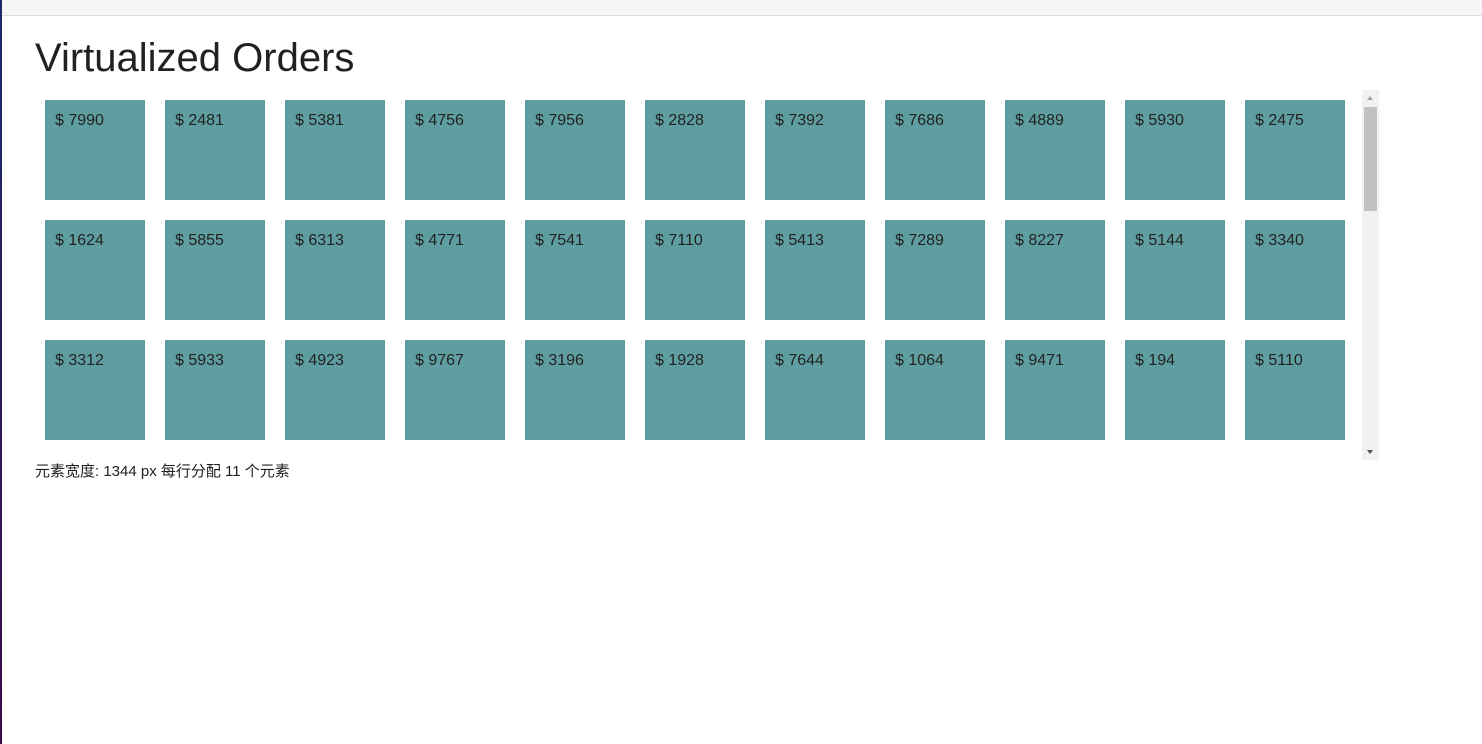  I want to click on order-tile: $ 6313, so click(335, 270).